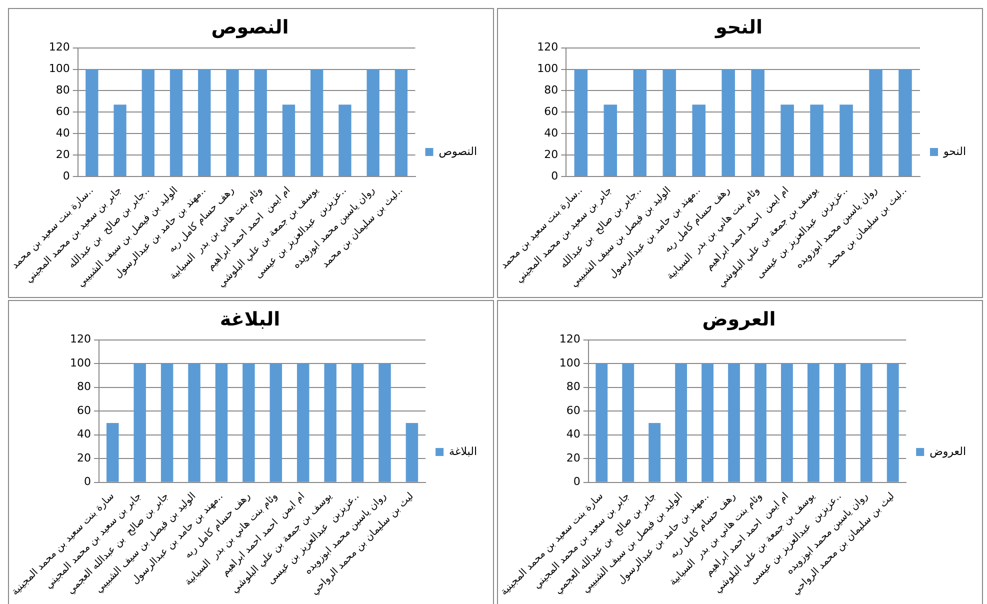  Describe the element at coordinates (250, 319) in the screenshot. I see `chart-title: البلاغة` at that location.